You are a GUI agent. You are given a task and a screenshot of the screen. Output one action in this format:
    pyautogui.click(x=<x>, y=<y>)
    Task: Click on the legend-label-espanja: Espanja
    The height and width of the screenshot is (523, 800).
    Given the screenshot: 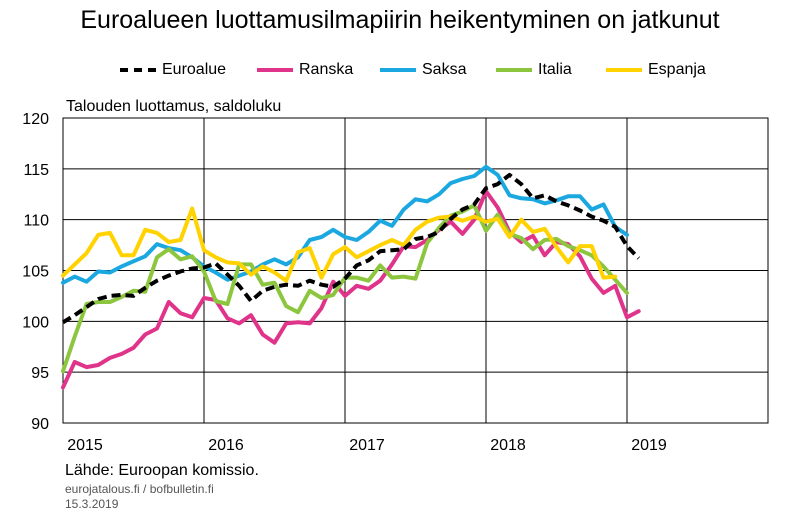 What is the action you would take?
    pyautogui.click(x=677, y=69)
    